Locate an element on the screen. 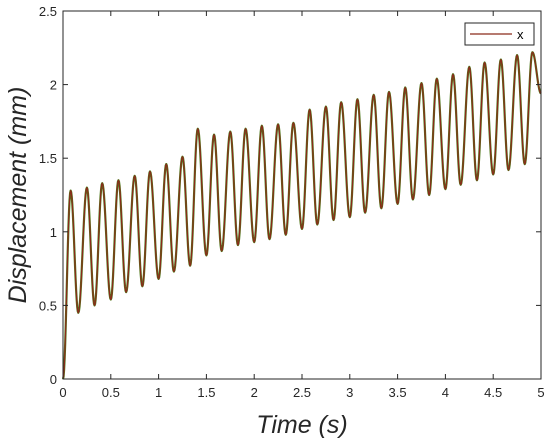 This screenshot has width=550, height=444. y-tick-label: 2.5 is located at coordinates (48, 11).